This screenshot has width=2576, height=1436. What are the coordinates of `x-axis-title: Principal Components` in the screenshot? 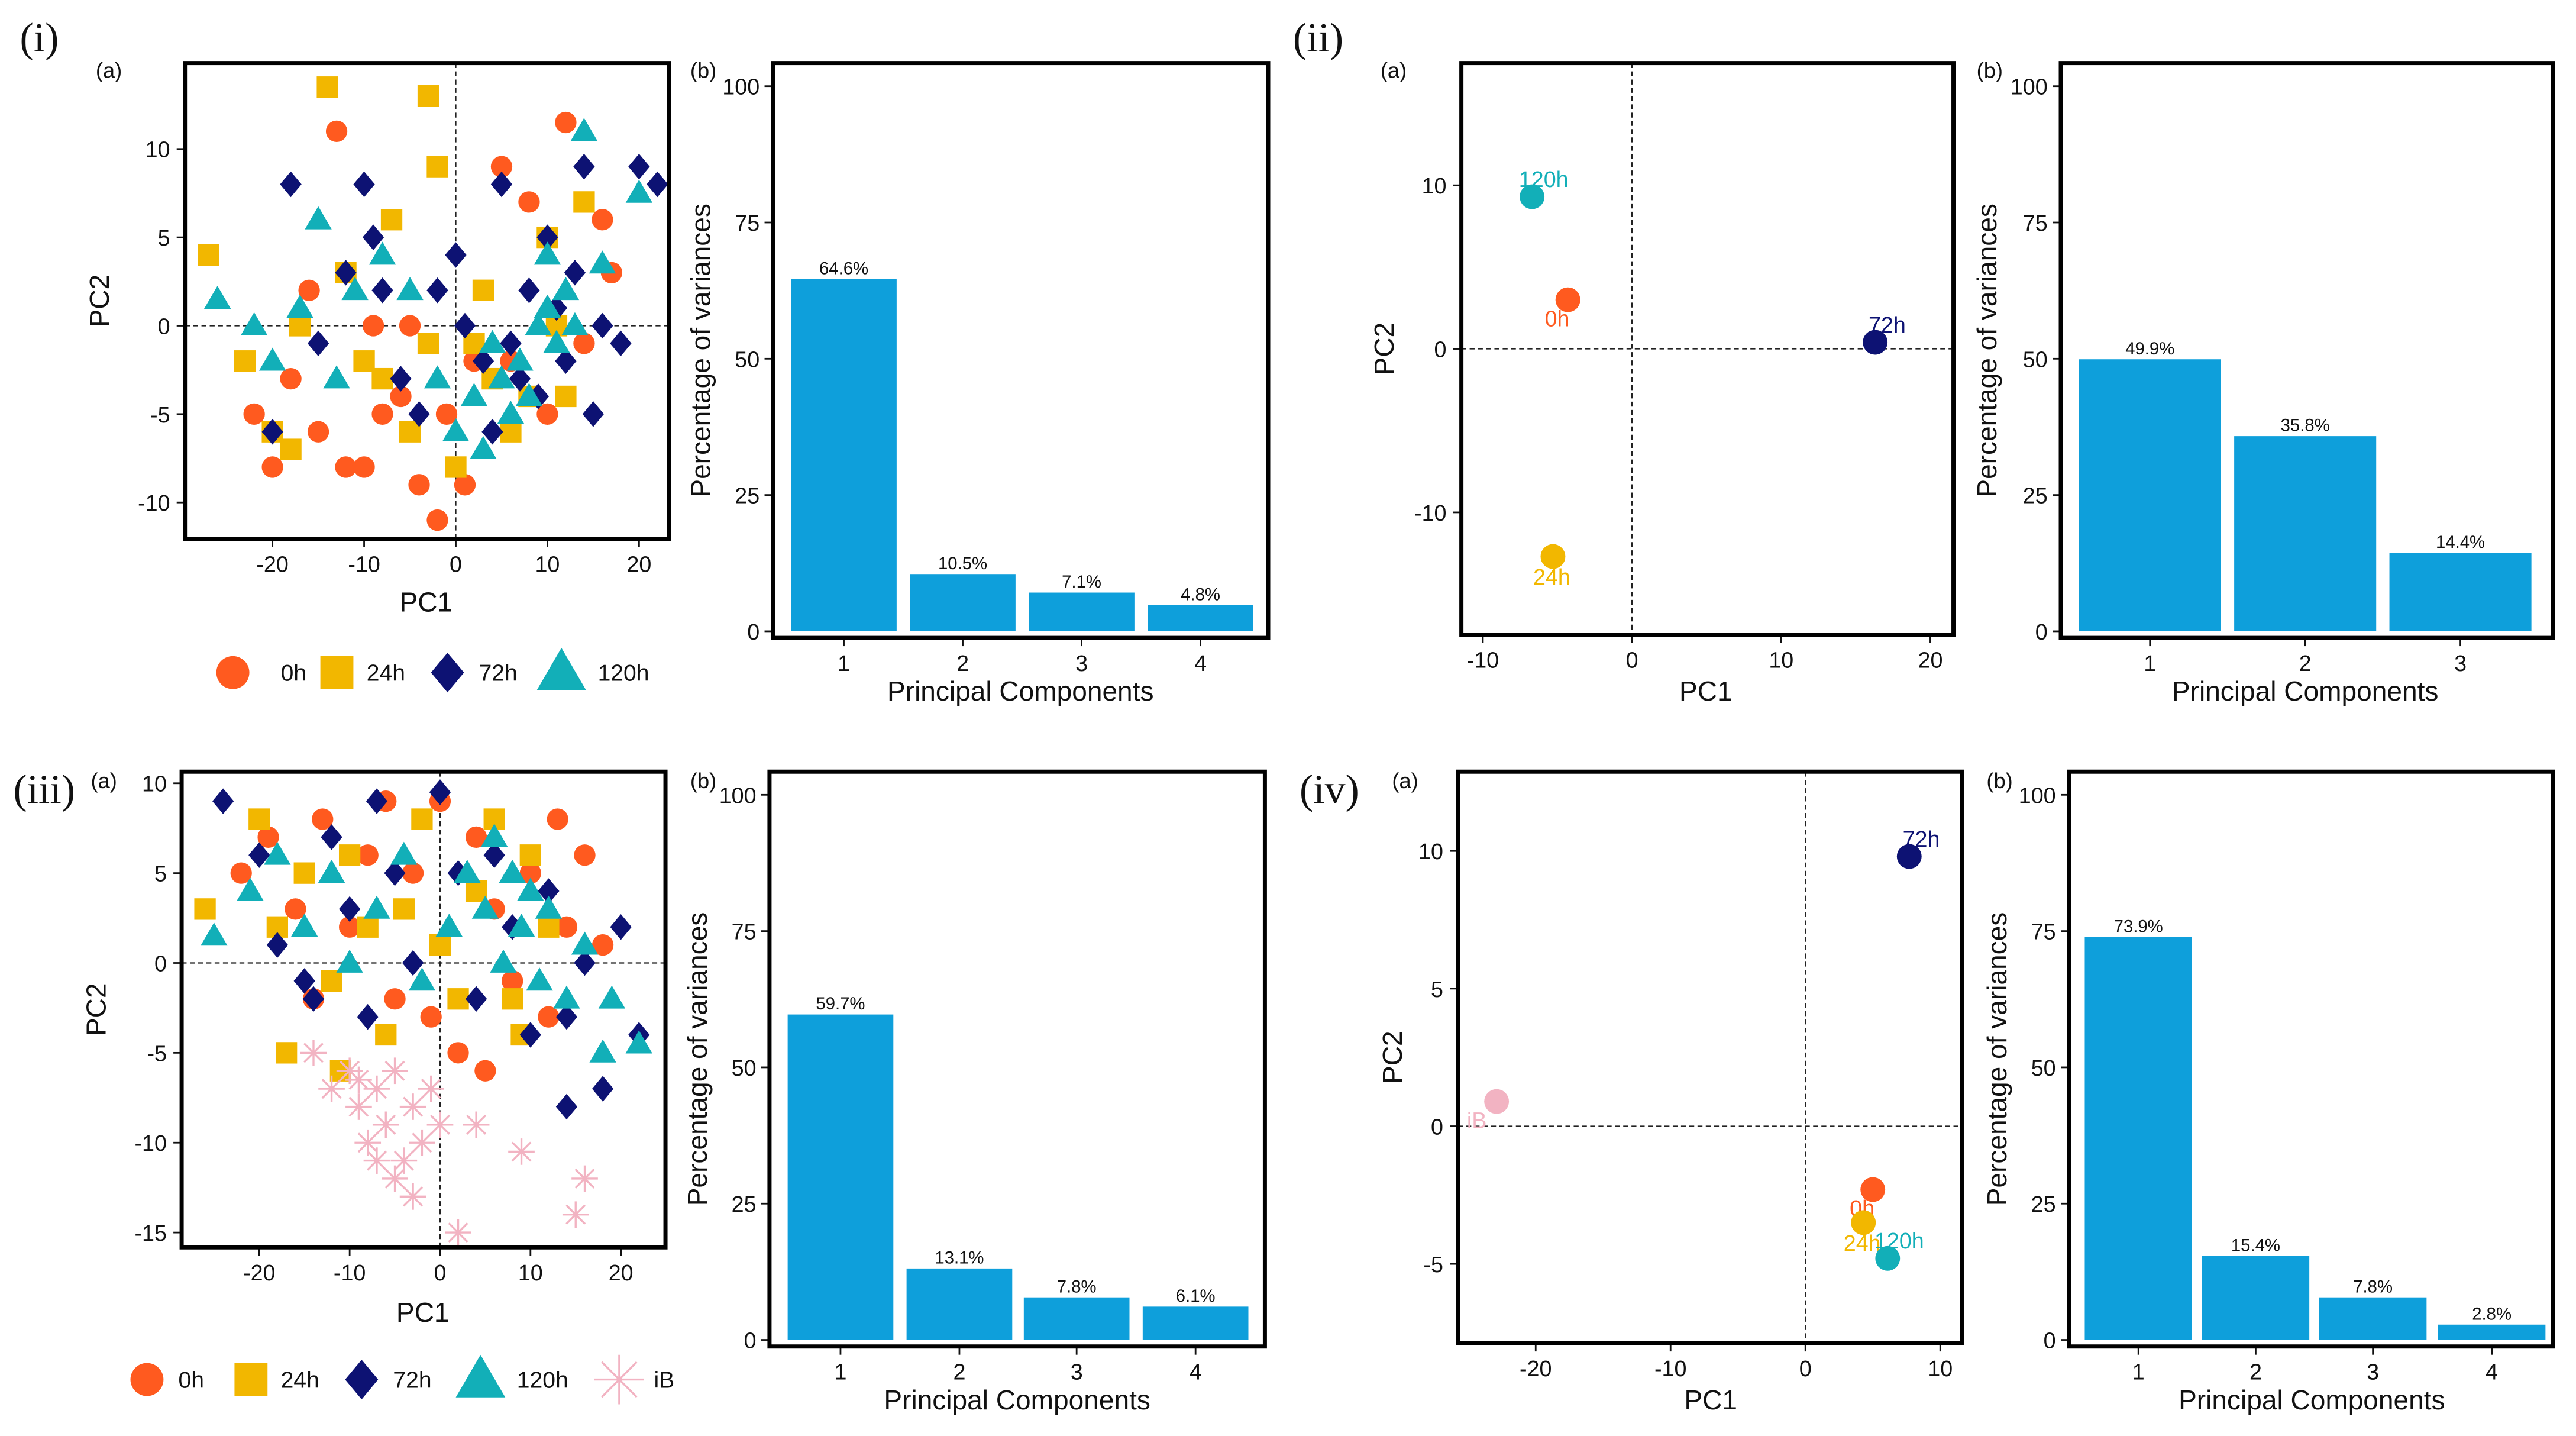 It's located at (2312, 1400).